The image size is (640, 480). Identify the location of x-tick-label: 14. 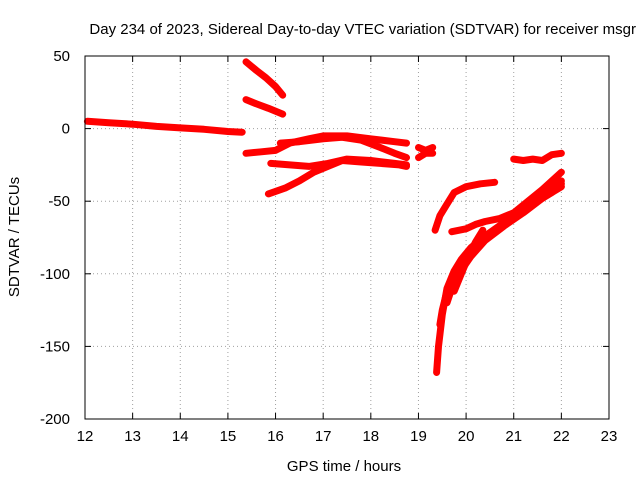
(180, 436).